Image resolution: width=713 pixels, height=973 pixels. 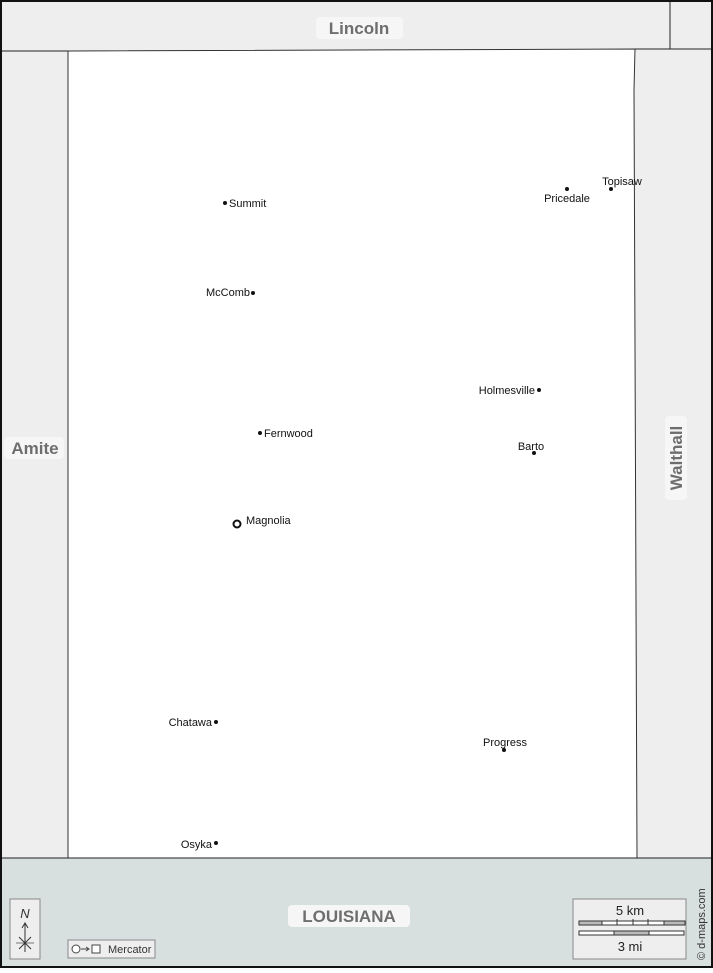 What do you see at coordinates (630, 946) in the screenshot?
I see `scale-mi-label: 3 mi` at bounding box center [630, 946].